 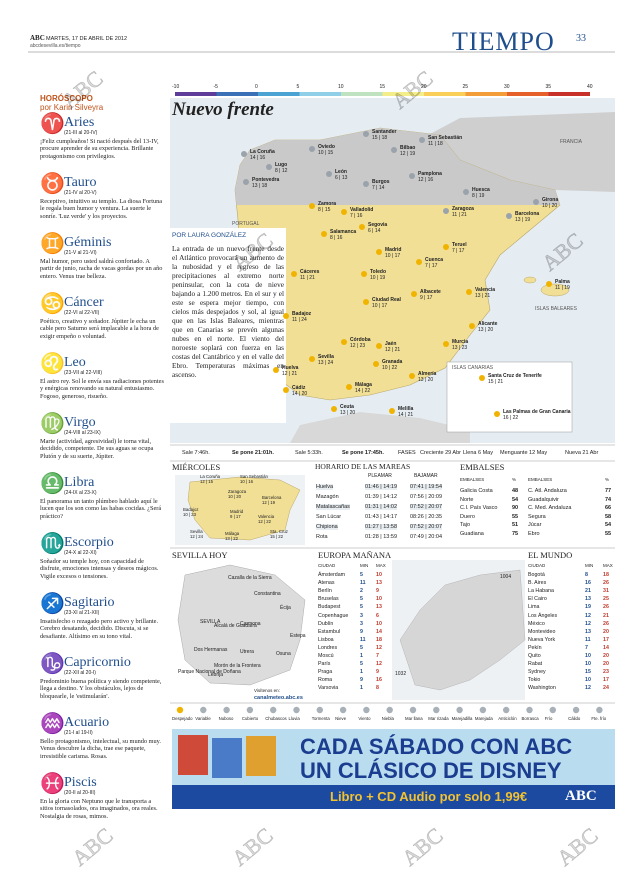 I want to click on city-name: Palma, so click(x=562, y=282).